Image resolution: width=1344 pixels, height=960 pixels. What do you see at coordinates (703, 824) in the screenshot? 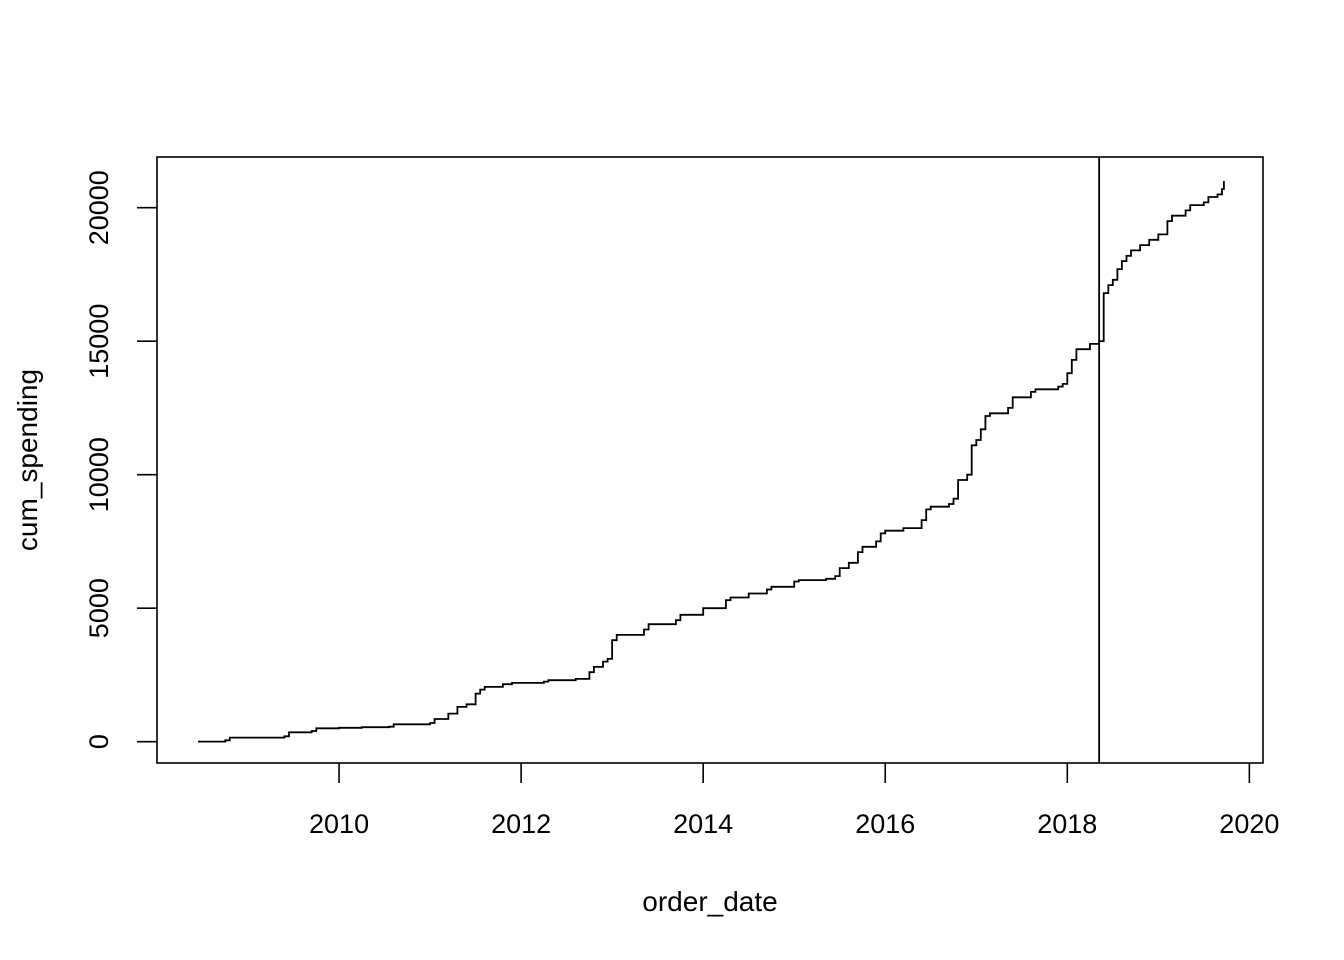
I see `x-tick-label: 2014` at bounding box center [703, 824].